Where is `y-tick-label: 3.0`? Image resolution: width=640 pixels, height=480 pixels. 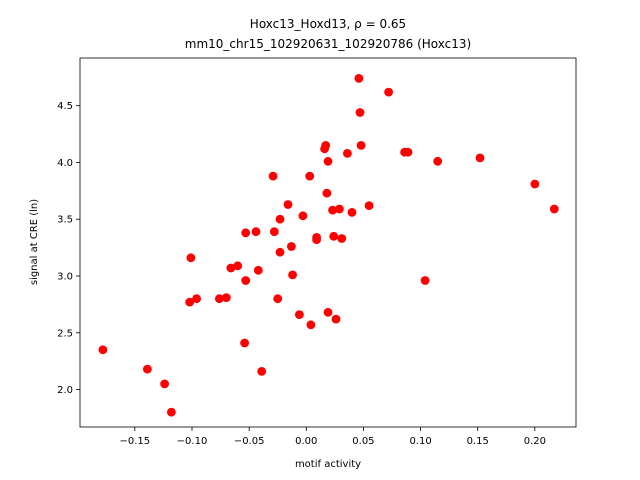
y-tick-label: 3.0 is located at coordinates (65, 276).